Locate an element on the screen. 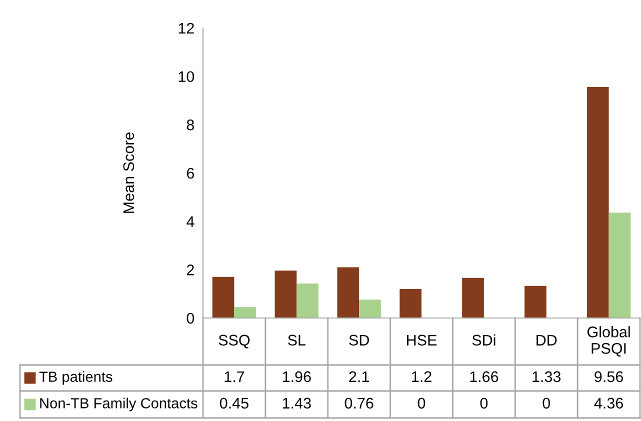  y-tick-label: 6 is located at coordinates (190, 173).